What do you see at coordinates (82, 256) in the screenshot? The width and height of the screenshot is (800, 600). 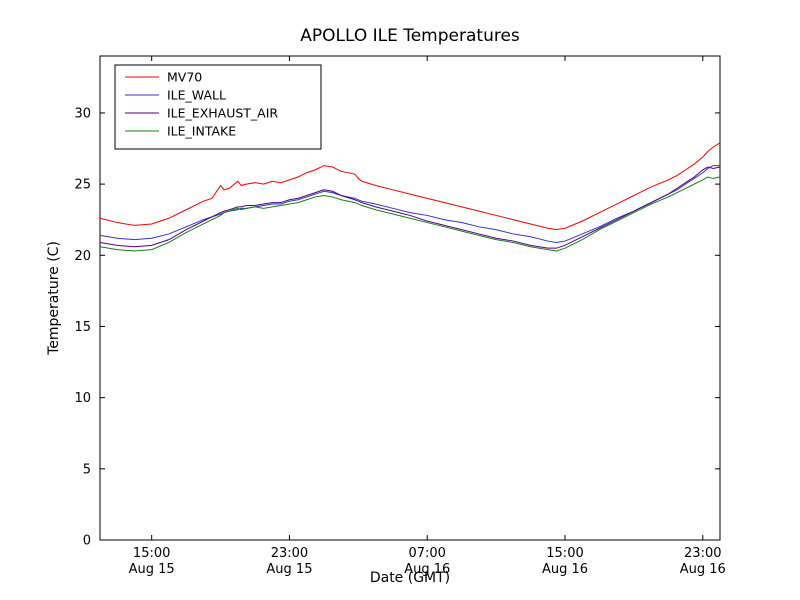 I see `y-tick-label: 20` at bounding box center [82, 256].